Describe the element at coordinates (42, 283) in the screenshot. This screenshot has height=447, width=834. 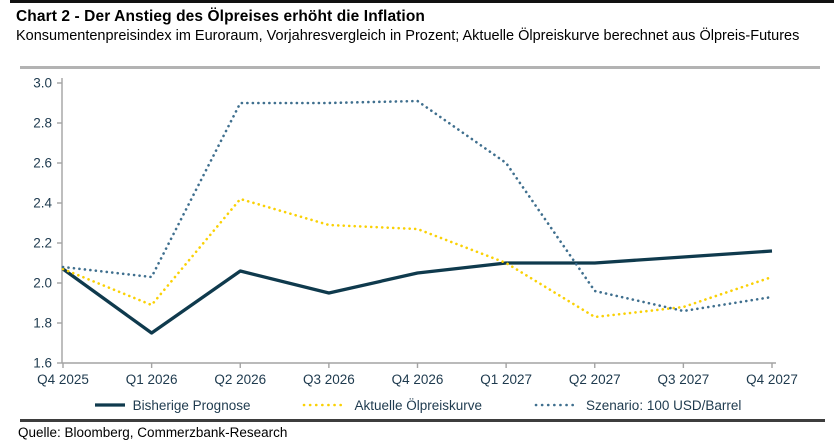
I see `y-tick-label: 2.0` at that location.